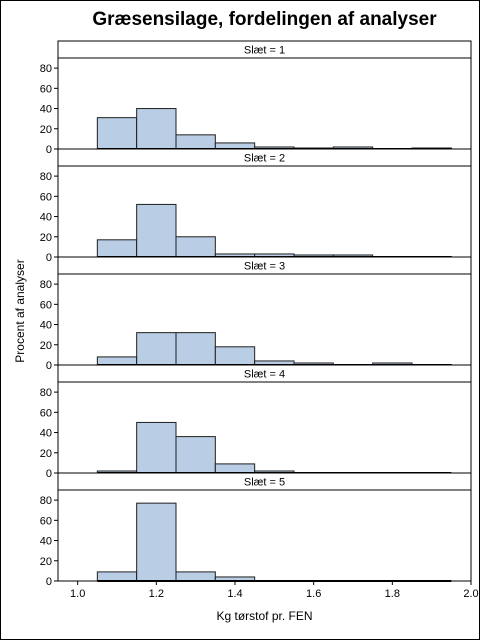 The height and width of the screenshot is (640, 480). I want to click on panel-strip-label: Slæt = 1, so click(264, 51).